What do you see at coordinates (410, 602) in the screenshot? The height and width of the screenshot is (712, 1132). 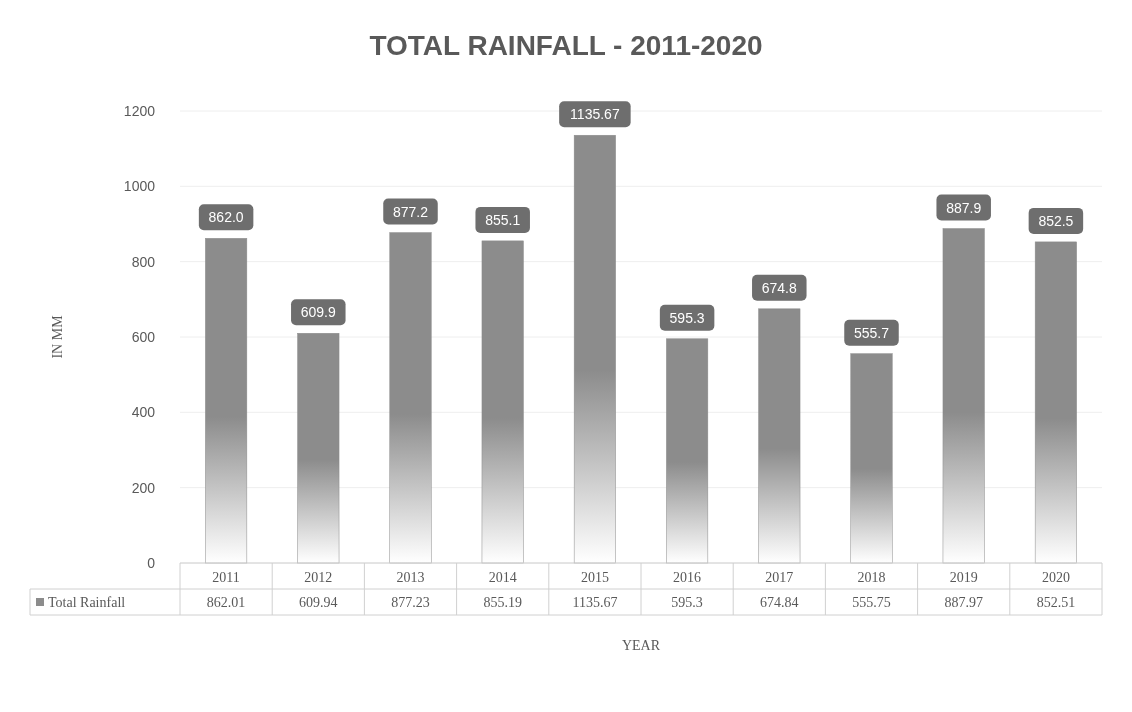 I see `data-label: 877.23` at bounding box center [410, 602].